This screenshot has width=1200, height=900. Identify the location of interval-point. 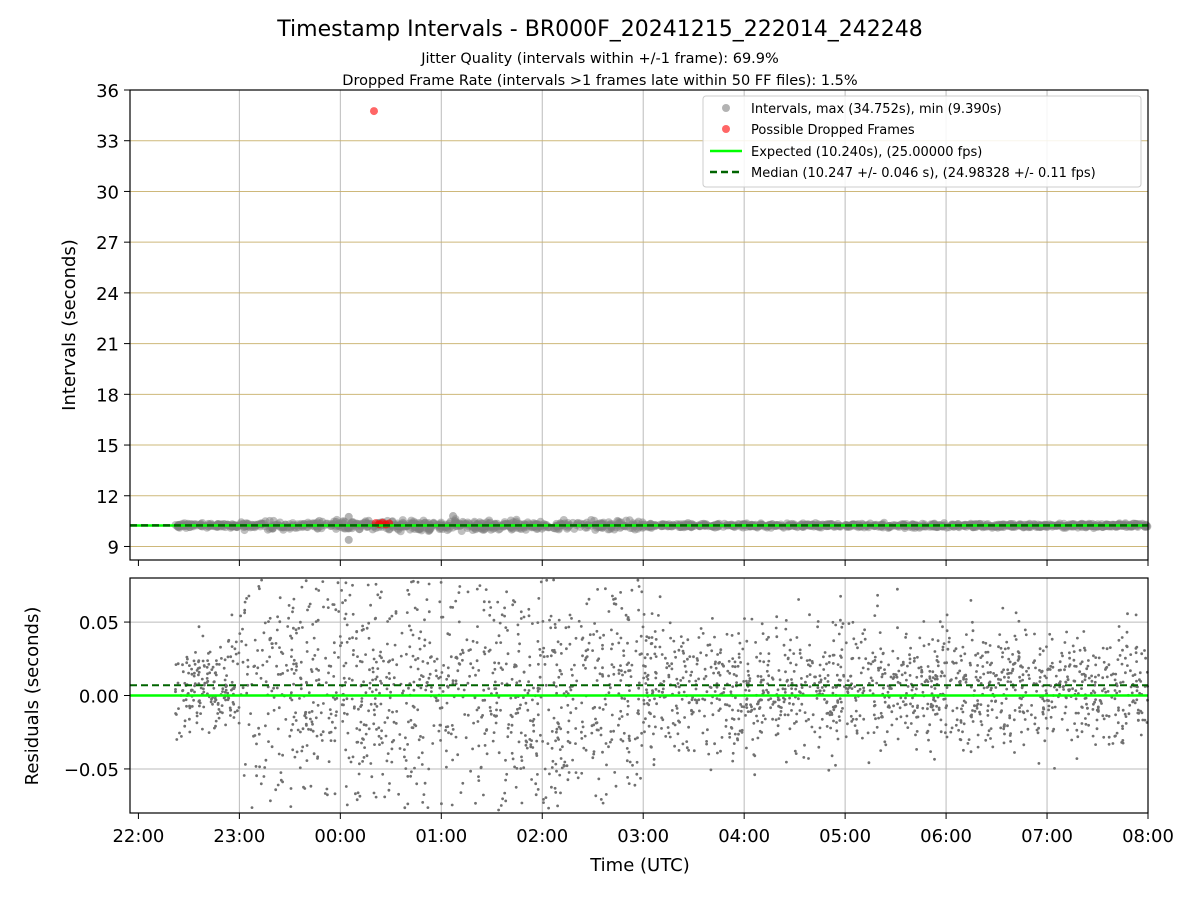
(958, 524).